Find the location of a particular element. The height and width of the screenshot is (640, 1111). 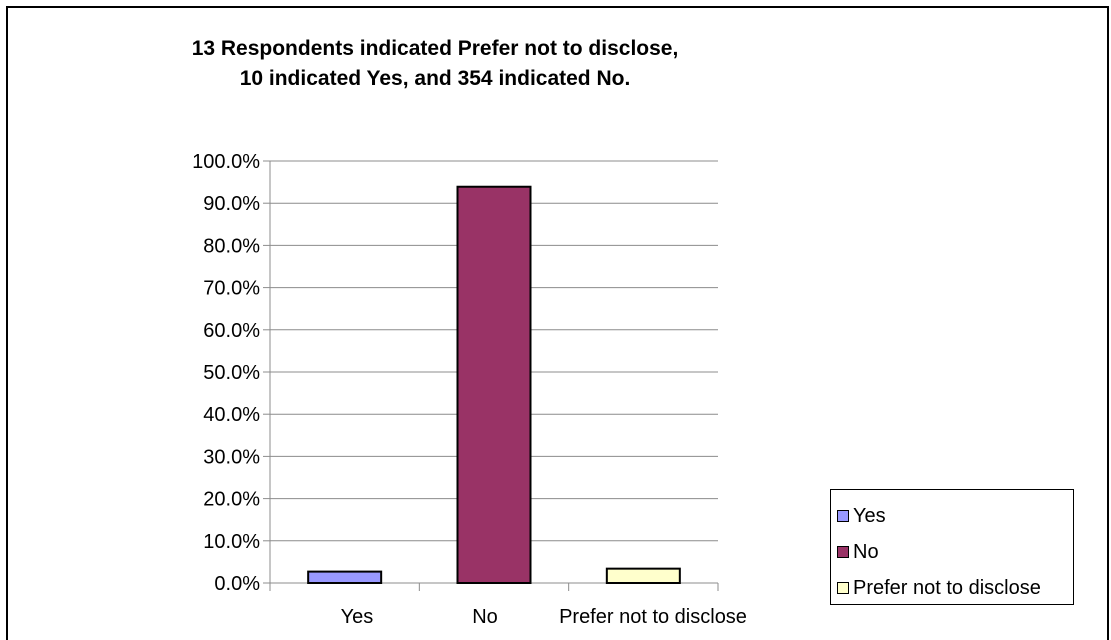

legend-label-prefer-not: Prefer not to disclose is located at coordinates (947, 587).